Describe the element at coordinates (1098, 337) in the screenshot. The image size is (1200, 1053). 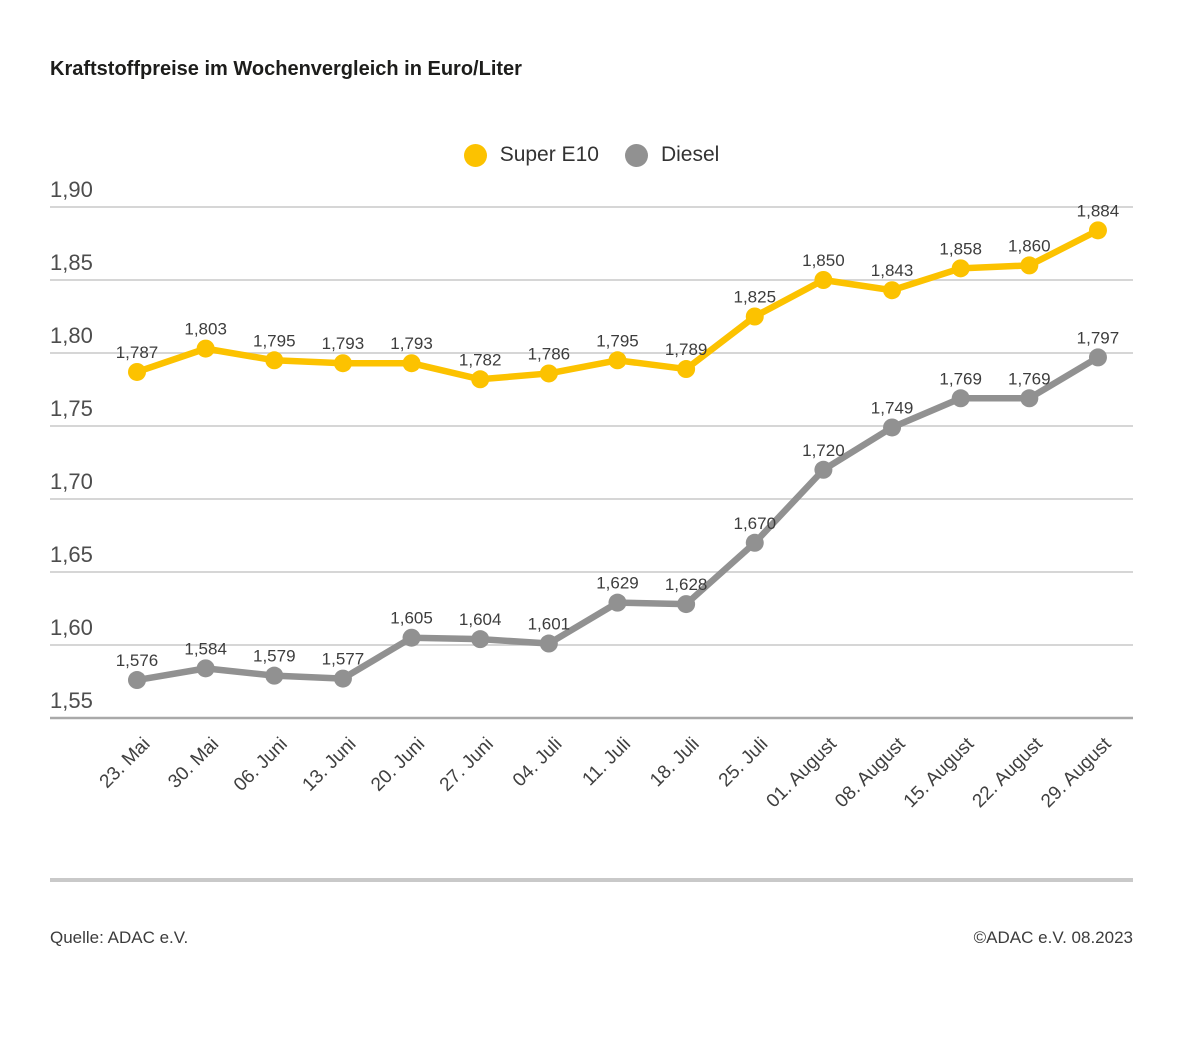
I see `data-point-label: 1,797` at that location.